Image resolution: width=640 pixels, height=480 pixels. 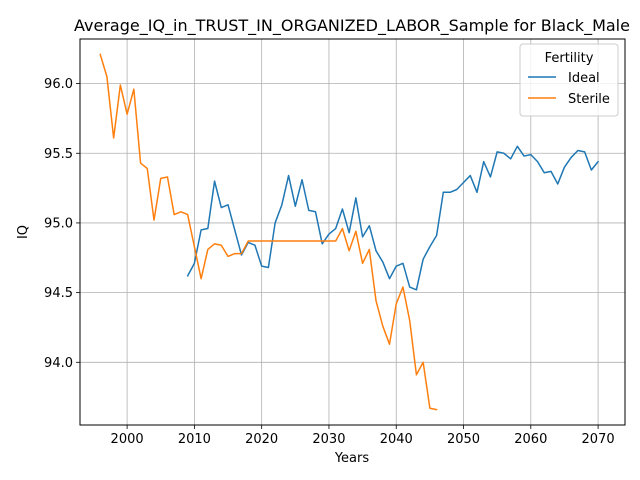 I want to click on legend: Fertility Ideal Sterile, so click(x=569, y=80).